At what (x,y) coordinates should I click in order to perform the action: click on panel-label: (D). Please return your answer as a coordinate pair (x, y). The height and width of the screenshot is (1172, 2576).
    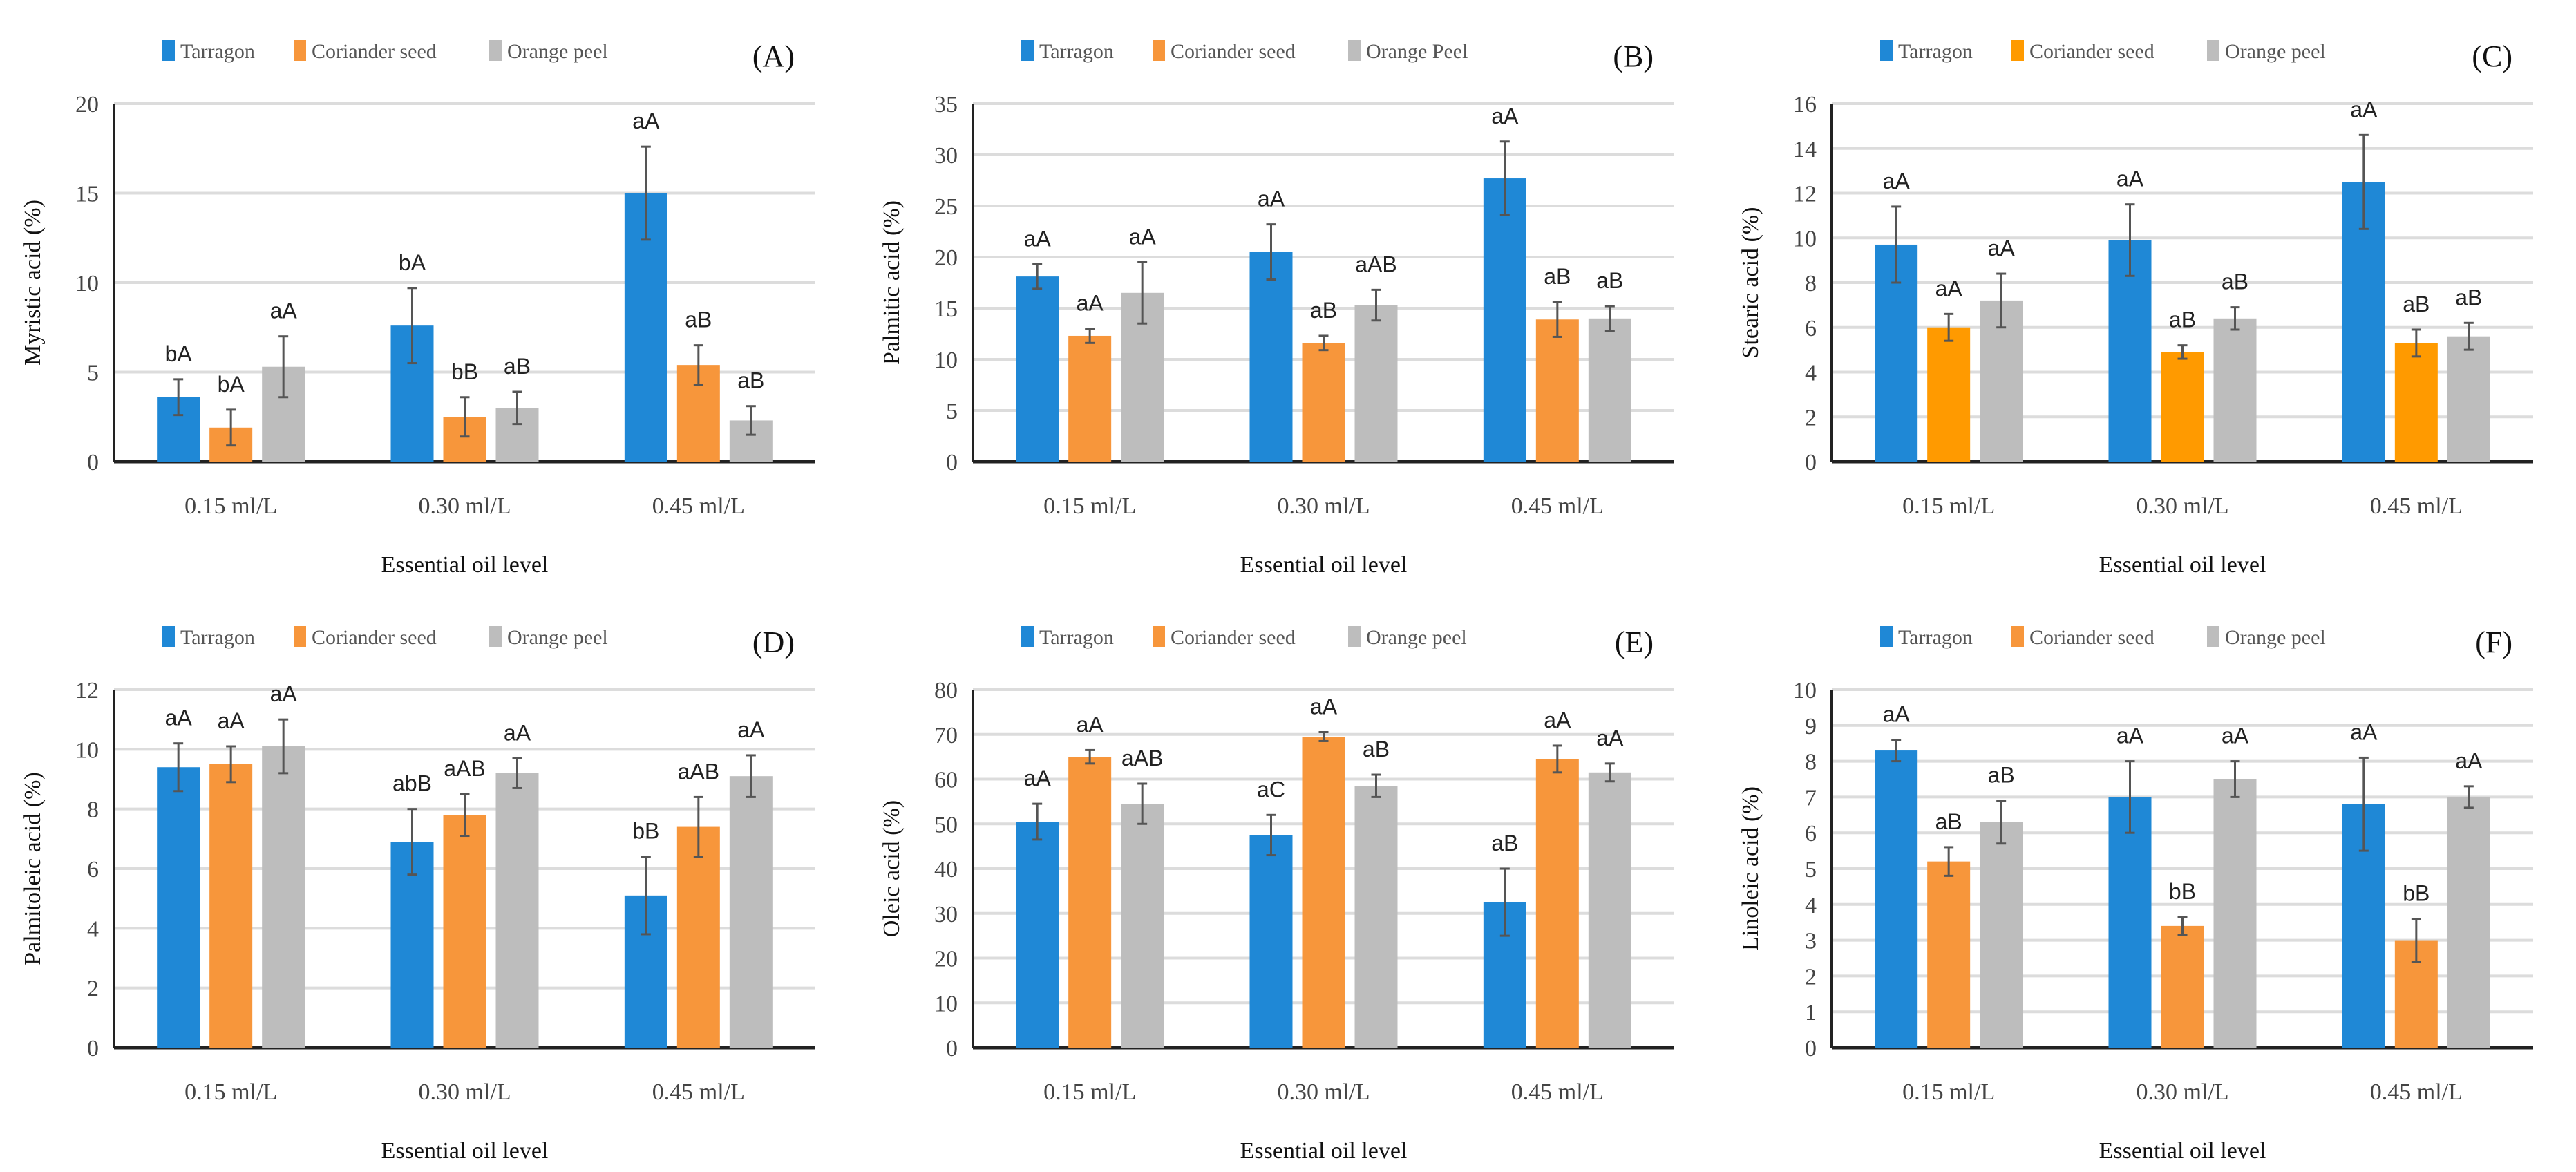
    Looking at the image, I should click on (773, 642).